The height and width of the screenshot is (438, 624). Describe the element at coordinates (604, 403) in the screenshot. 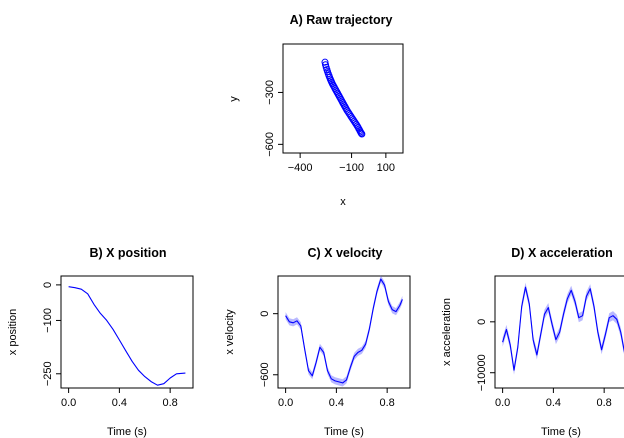

I see `panel-d-xtick-label: 0.8` at that location.